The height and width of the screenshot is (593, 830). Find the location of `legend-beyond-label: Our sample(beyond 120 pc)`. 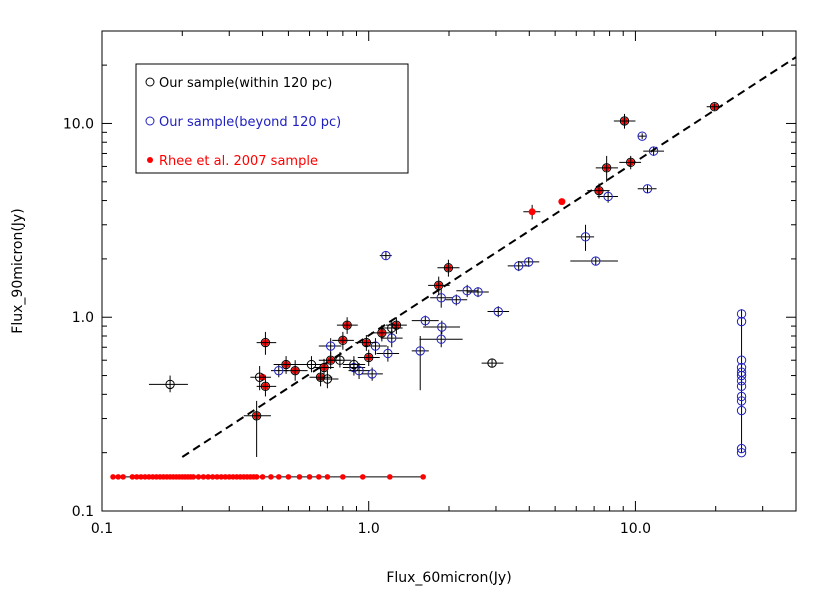

legend-beyond-label: Our sample(beyond 120 pc) is located at coordinates (250, 122).